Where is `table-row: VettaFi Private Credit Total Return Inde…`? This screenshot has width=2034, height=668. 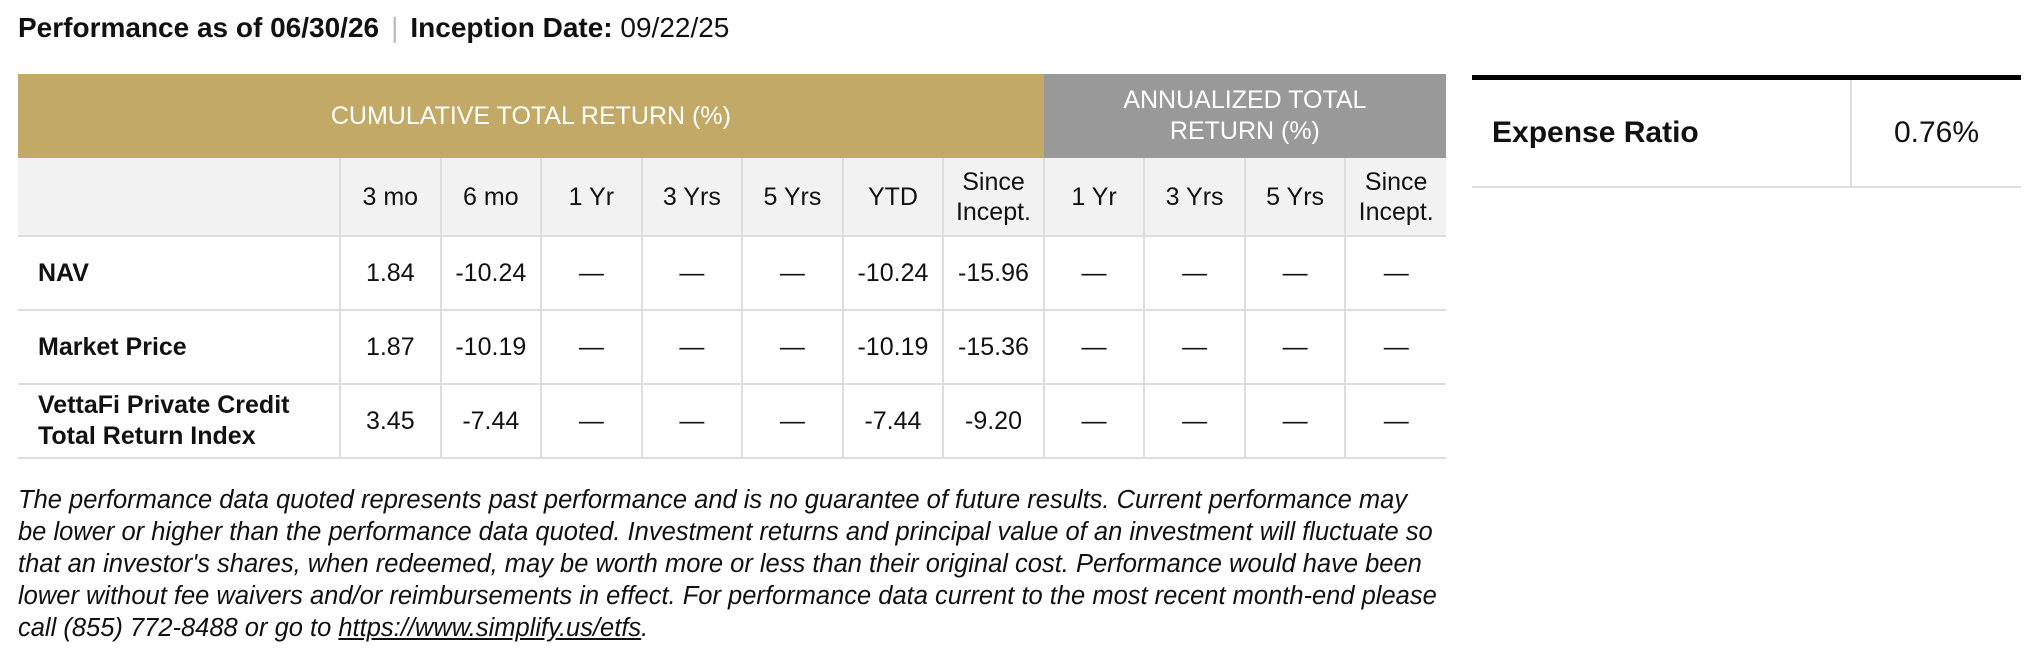
table-row: VettaFi Private Credit Total Return Inde… is located at coordinates (732, 421).